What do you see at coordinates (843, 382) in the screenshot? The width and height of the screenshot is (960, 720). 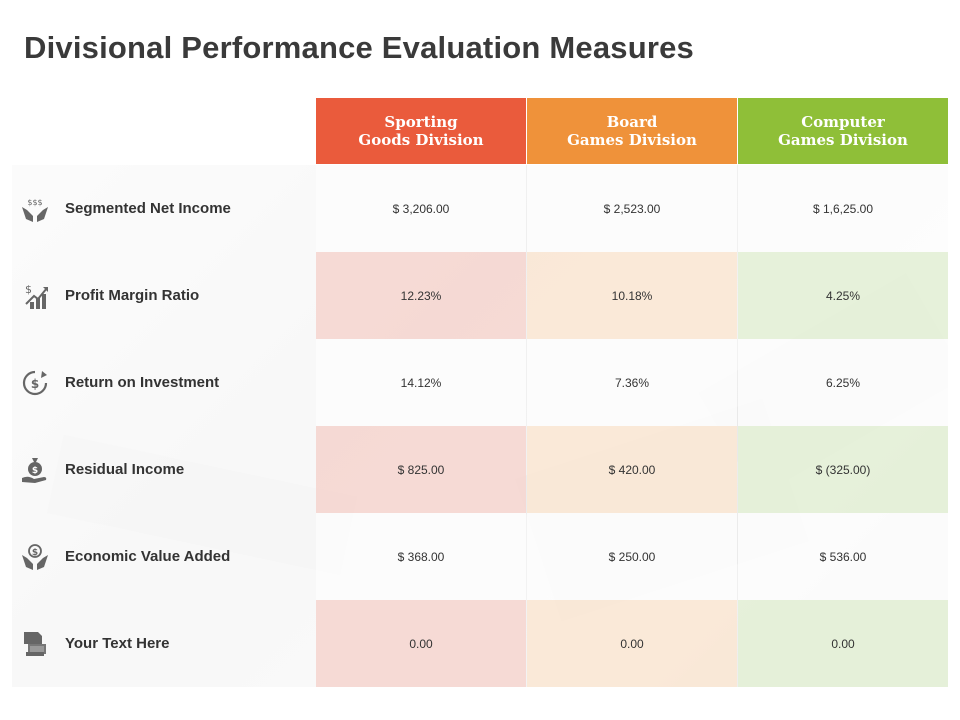 I see `cell-computer-games: 6.25%` at bounding box center [843, 382].